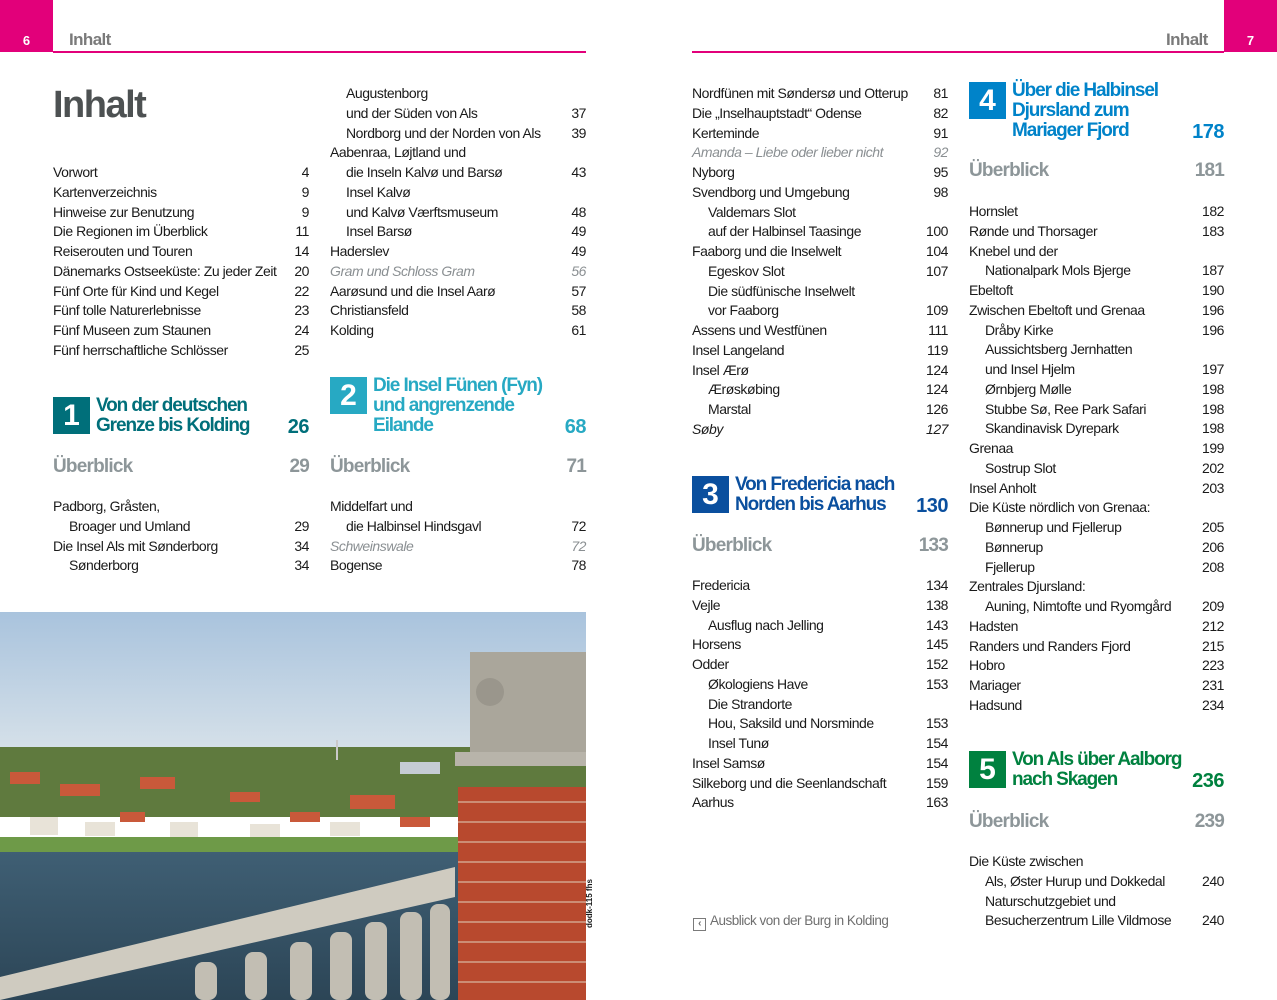  What do you see at coordinates (820, 586) in the screenshot?
I see `toc-entry: Fredericia 134` at bounding box center [820, 586].